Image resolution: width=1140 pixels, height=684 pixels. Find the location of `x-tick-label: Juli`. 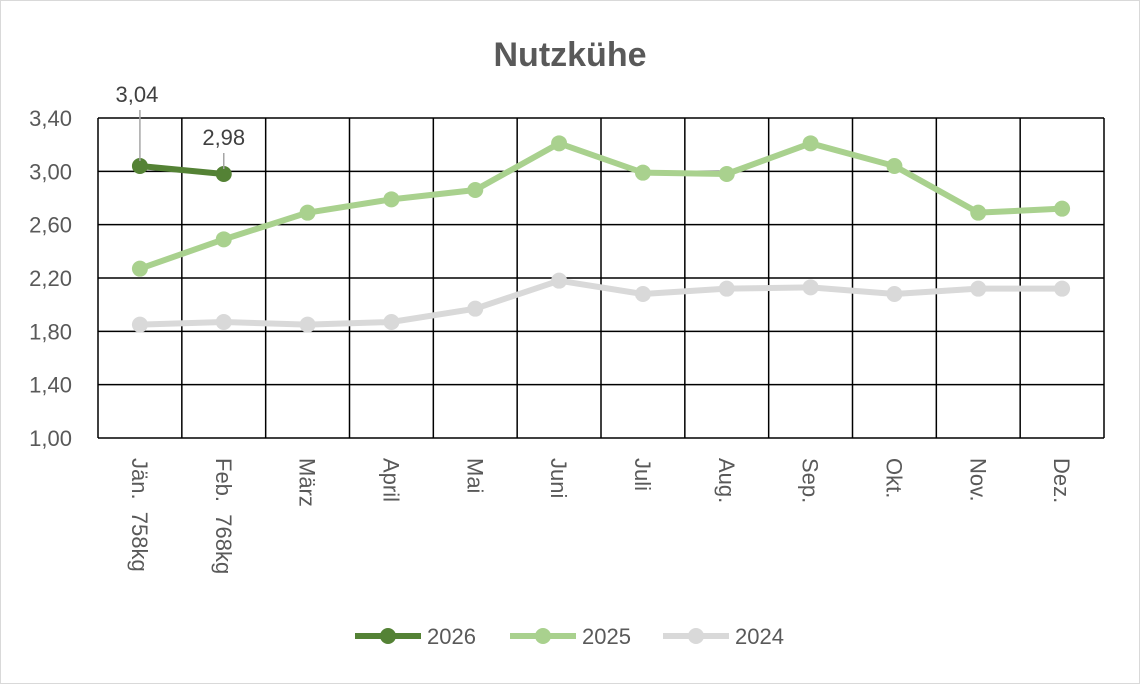

x-tick-label: Juli is located at coordinates (642, 474).